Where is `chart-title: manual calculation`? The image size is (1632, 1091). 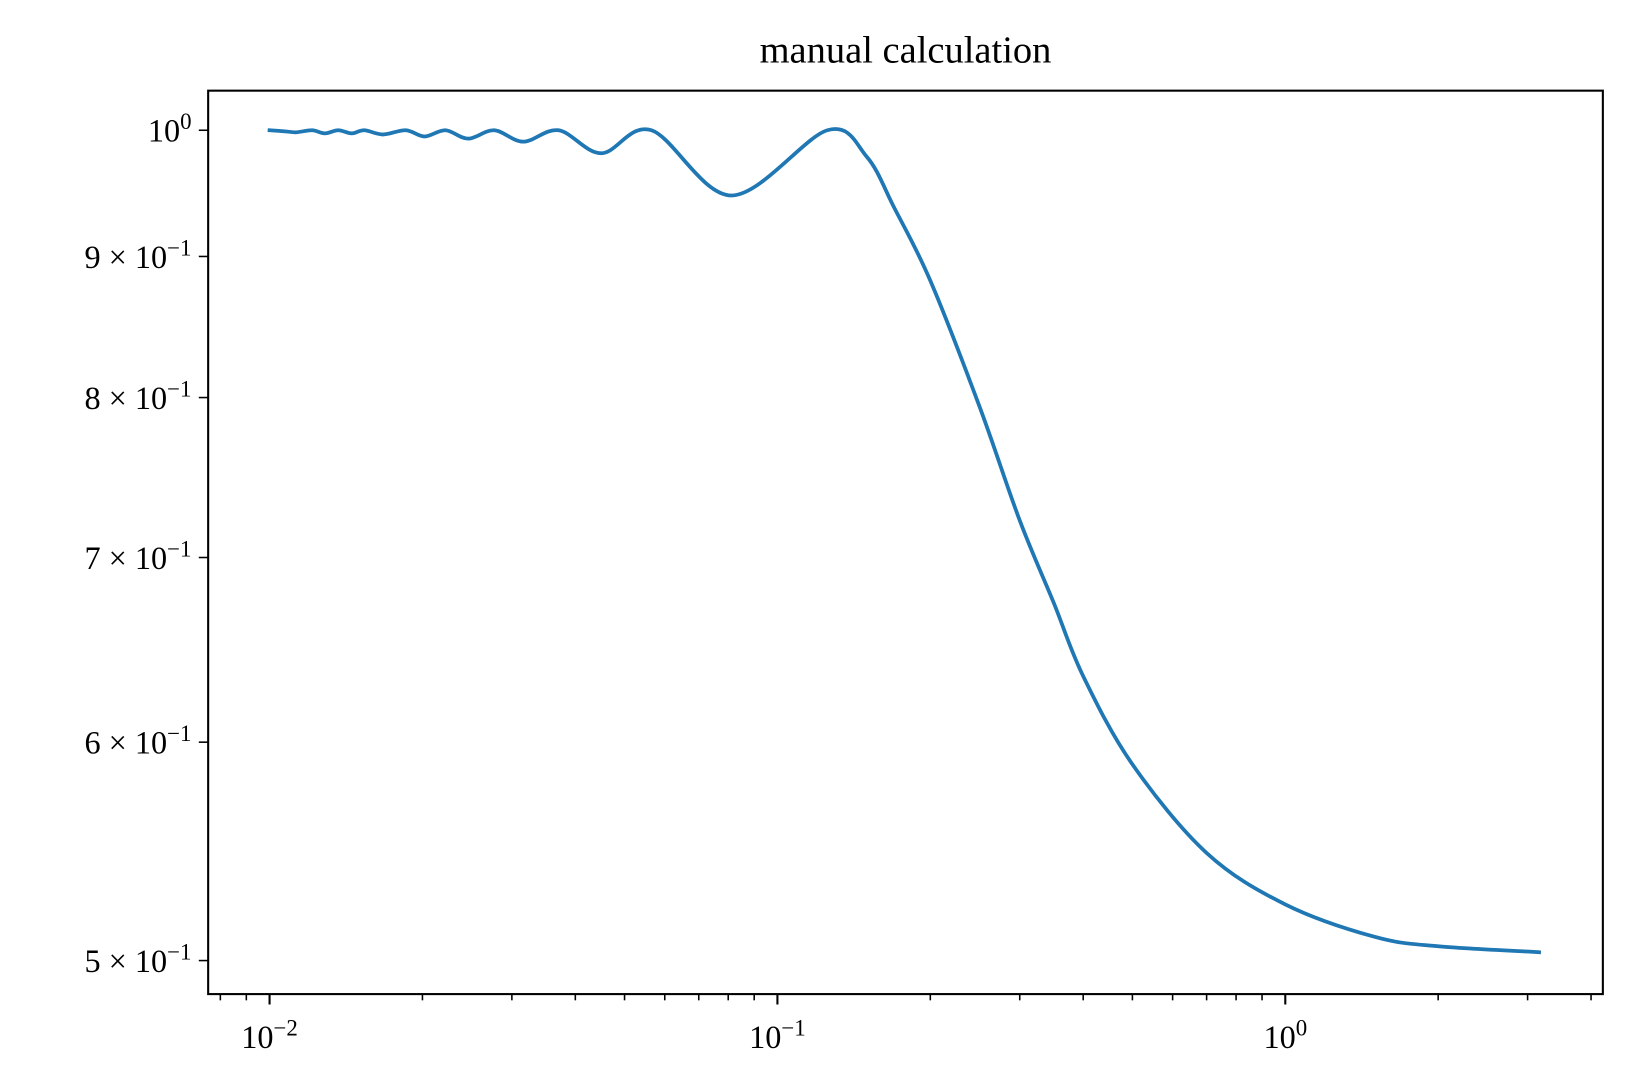
chart-title: manual calculation is located at coordinates (906, 51).